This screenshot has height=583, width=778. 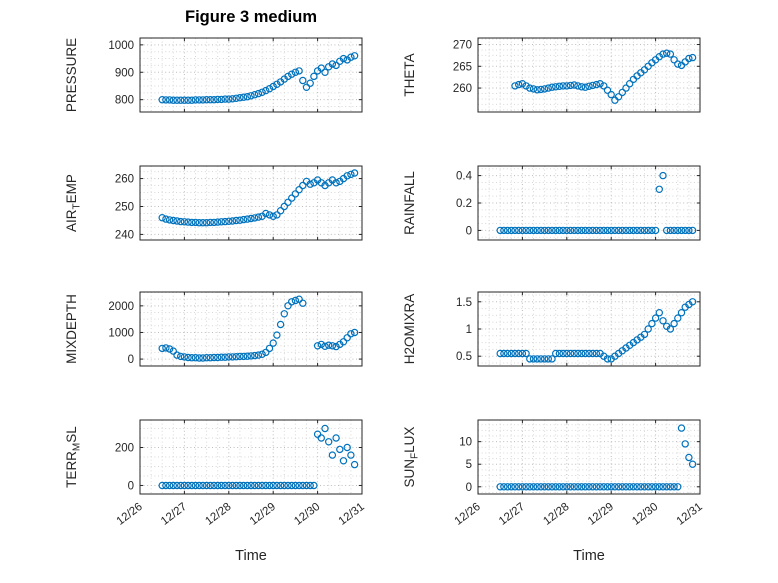 What do you see at coordinates (464, 204) in the screenshot?
I see `y-tick-label: 0.2` at bounding box center [464, 204].